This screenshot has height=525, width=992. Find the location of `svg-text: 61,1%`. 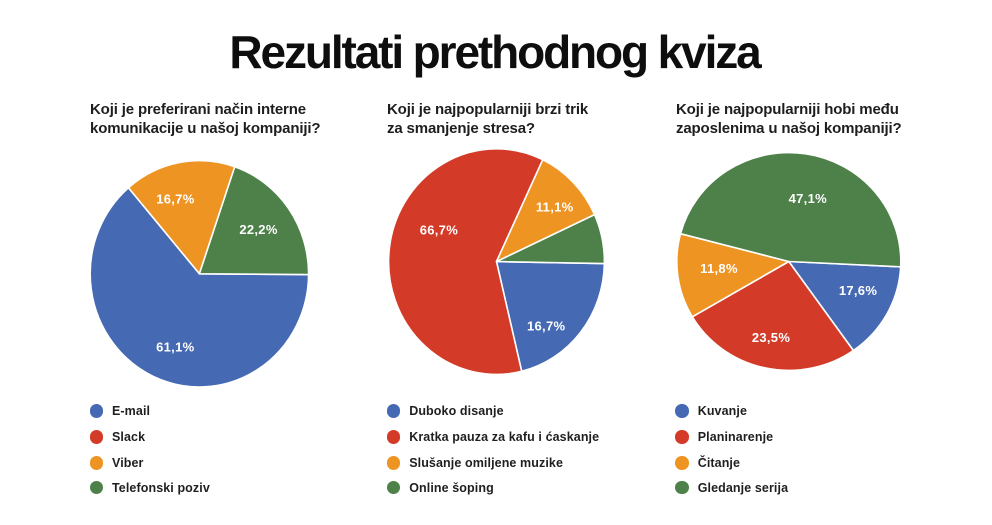

svg-text: 61,1% is located at coordinates (175, 347).